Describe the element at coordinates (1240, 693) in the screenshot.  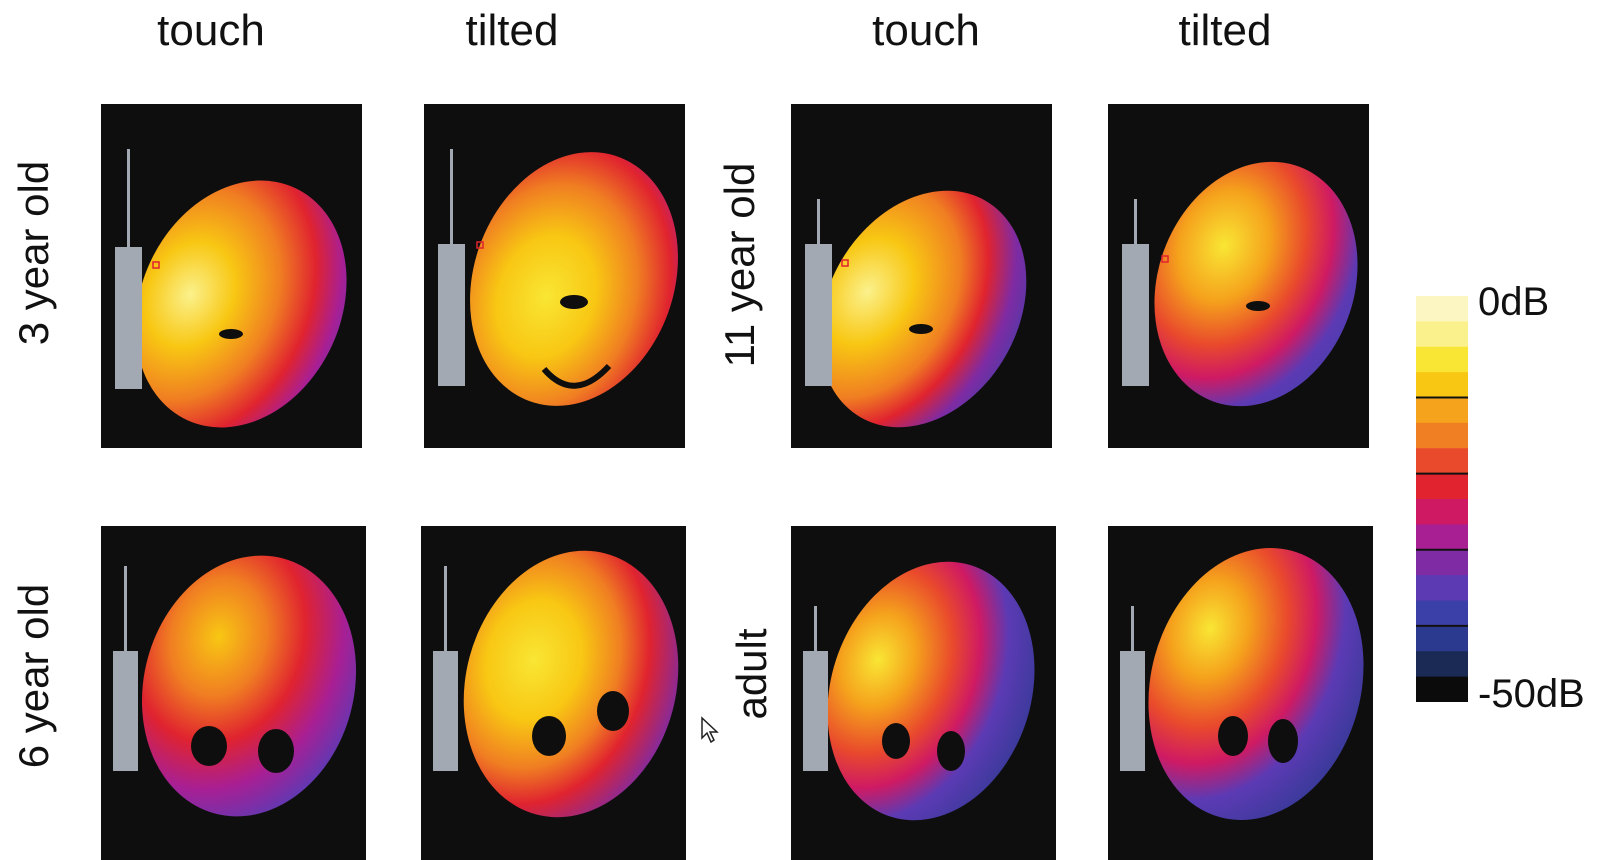
I see `sar-panel-adult-tilted` at that location.